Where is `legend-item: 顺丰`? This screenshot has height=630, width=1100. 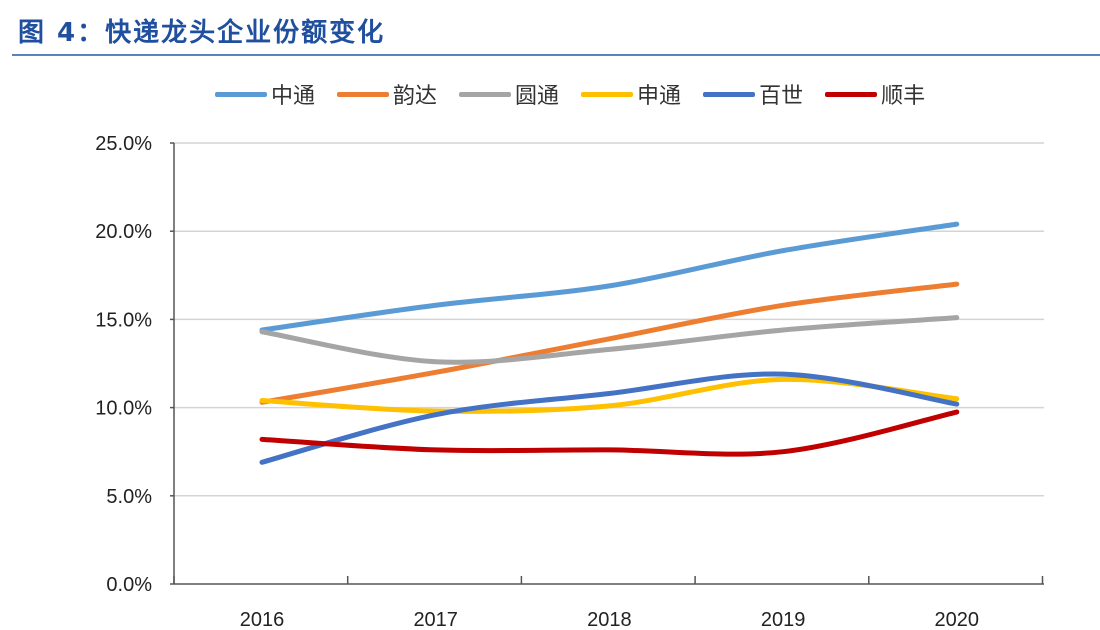 legend-item: 顺丰 is located at coordinates (875, 94).